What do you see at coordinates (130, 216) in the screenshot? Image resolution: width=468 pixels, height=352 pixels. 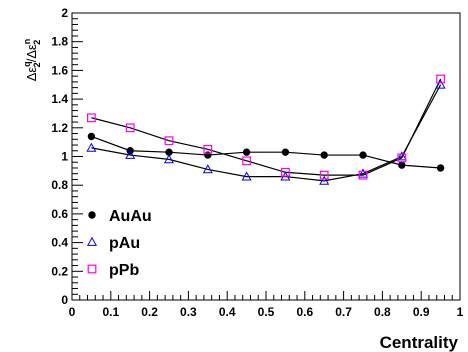 I see `legend-label-auau: AuAu` at bounding box center [130, 216].